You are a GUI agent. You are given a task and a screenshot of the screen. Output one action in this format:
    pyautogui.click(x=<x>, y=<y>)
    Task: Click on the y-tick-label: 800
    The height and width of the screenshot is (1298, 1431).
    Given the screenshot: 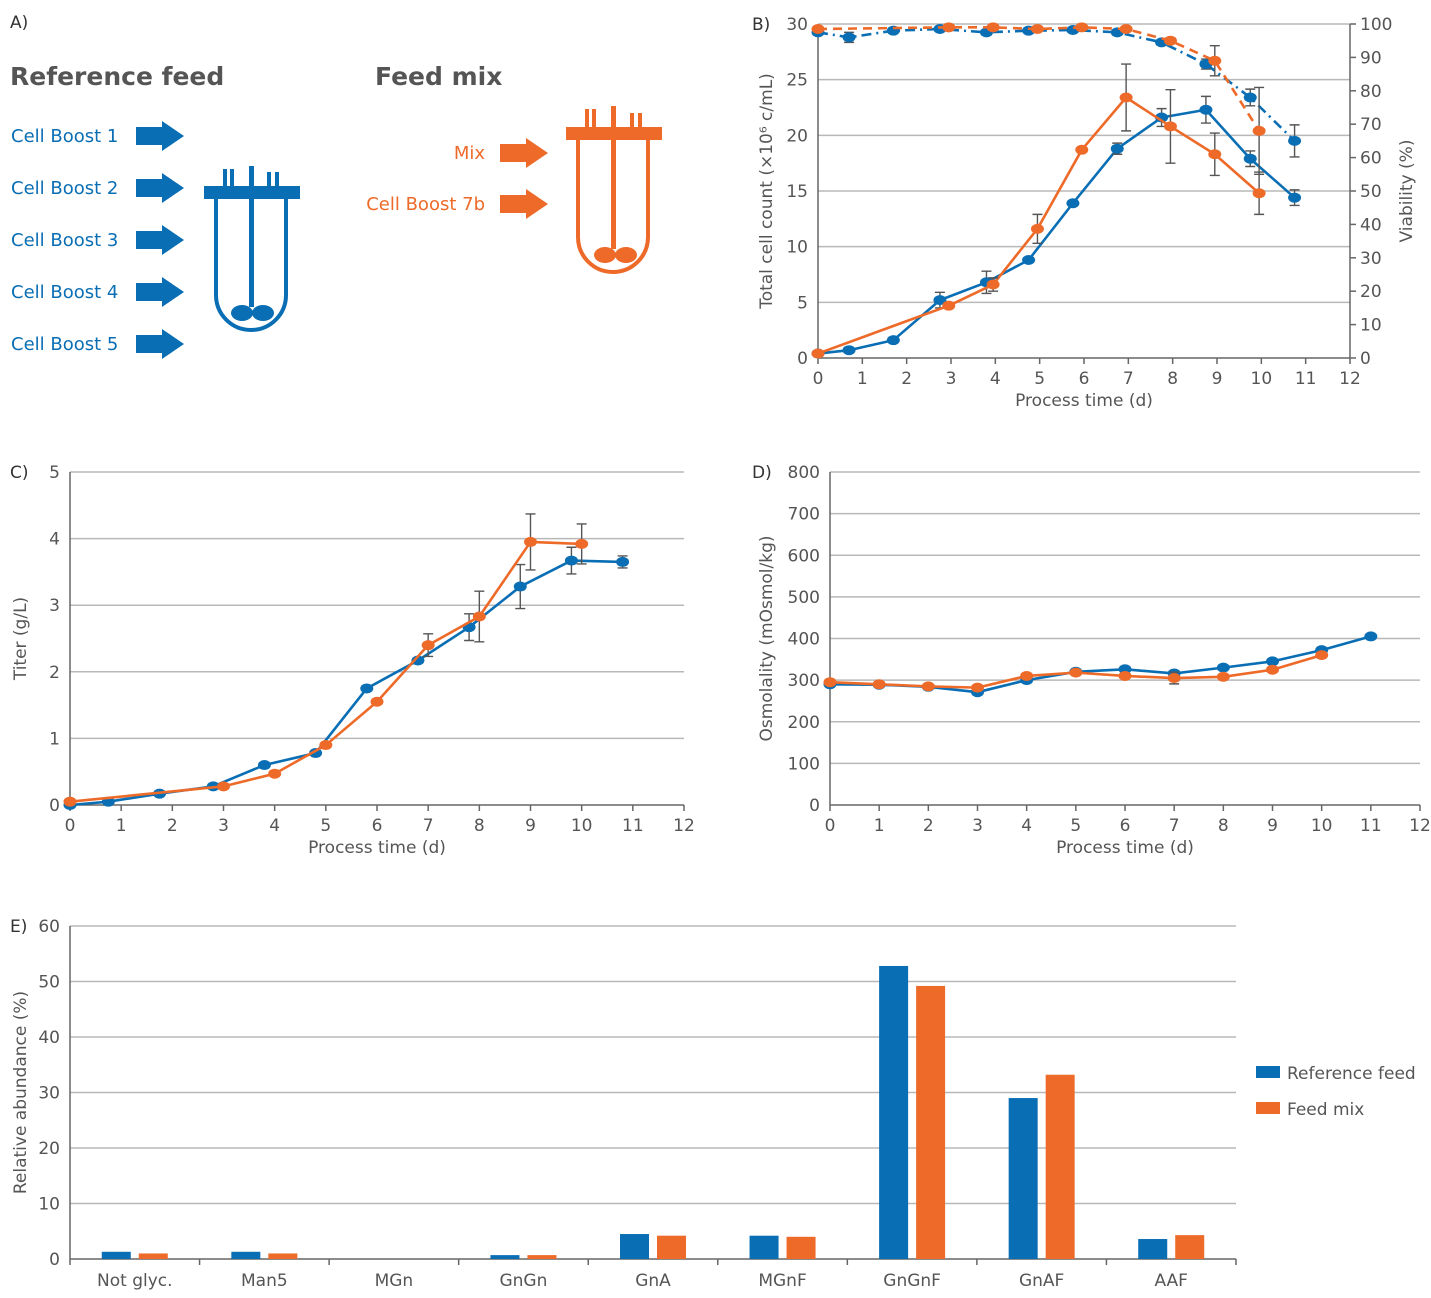 What is the action you would take?
    pyautogui.click(x=804, y=473)
    